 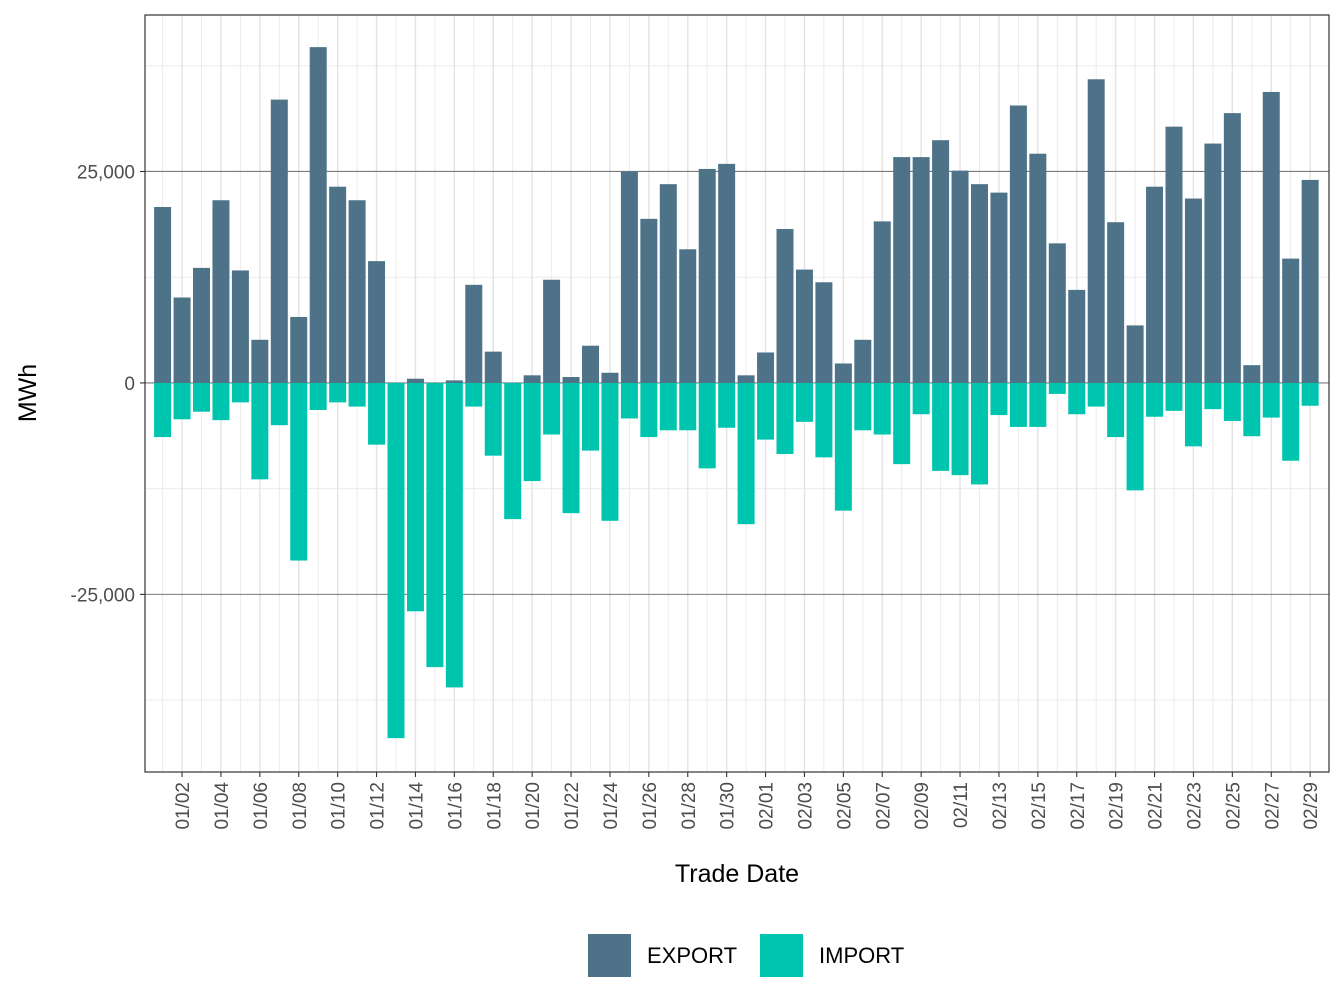 I want to click on y-axis: -25,000 0 25,000, so click(x=108, y=384).